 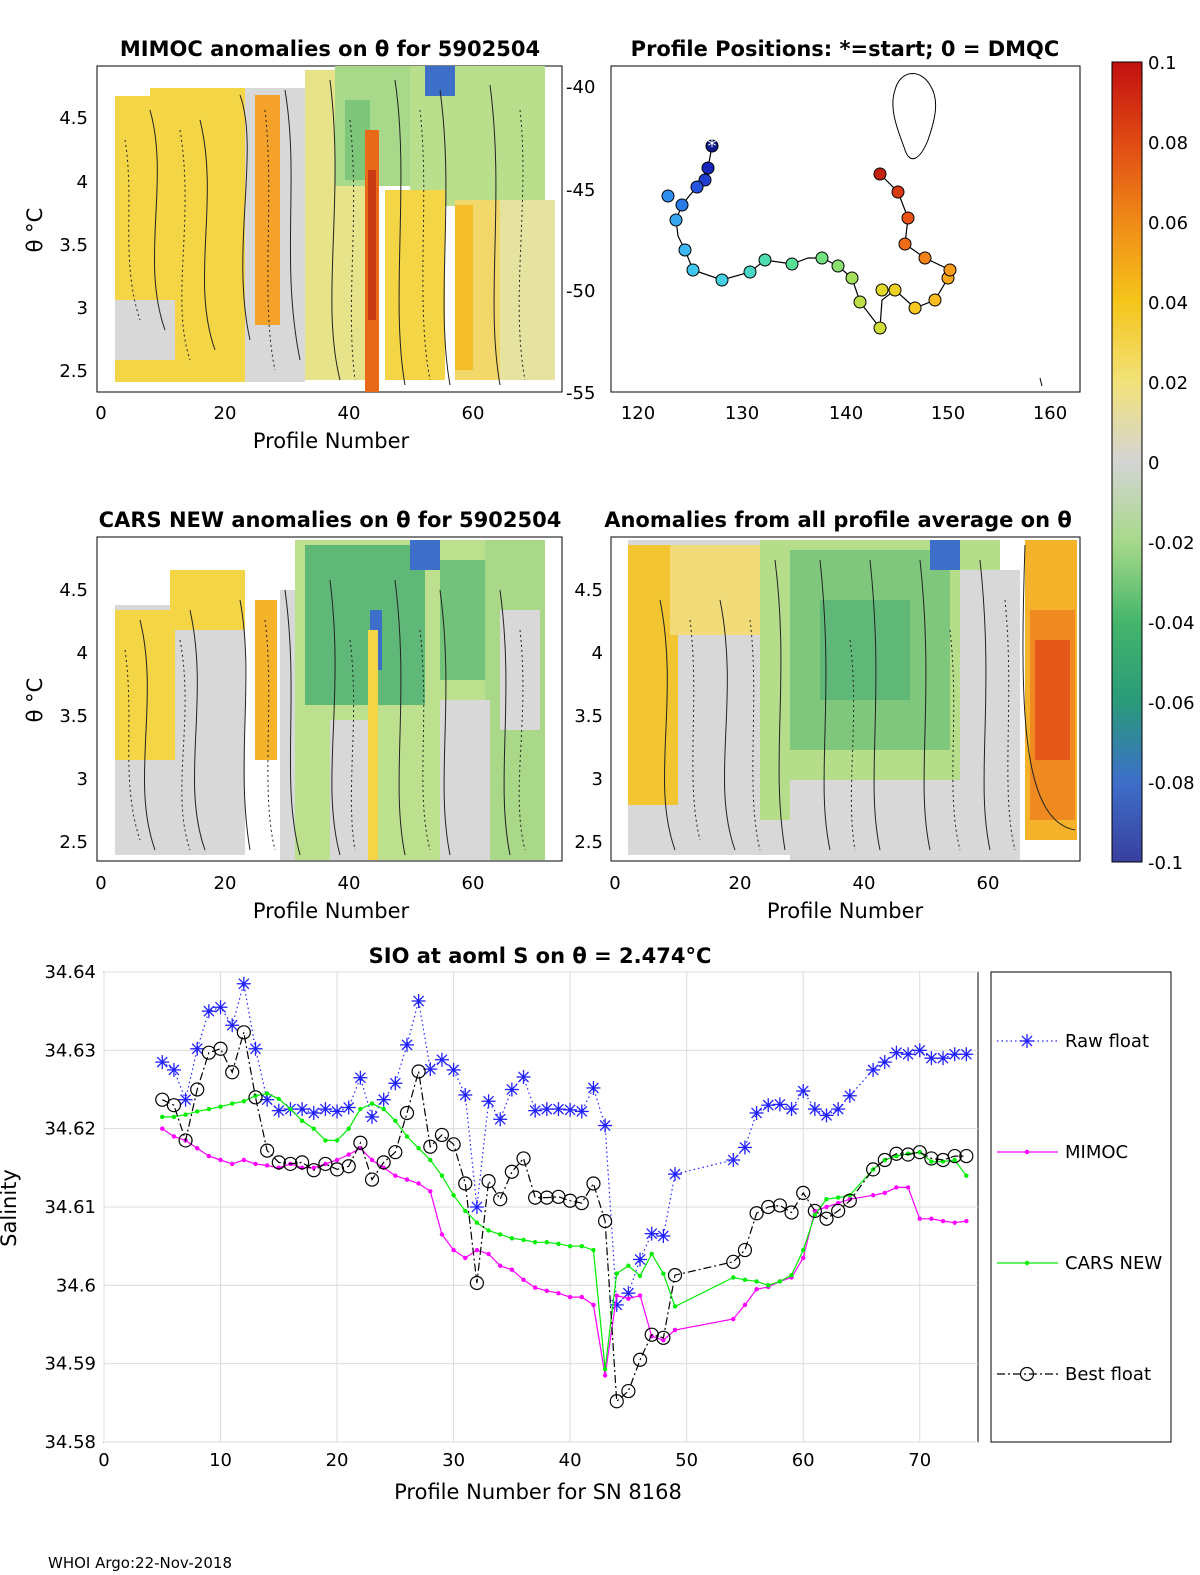 I want to click on cars-xtick: 0, so click(x=100, y=883).